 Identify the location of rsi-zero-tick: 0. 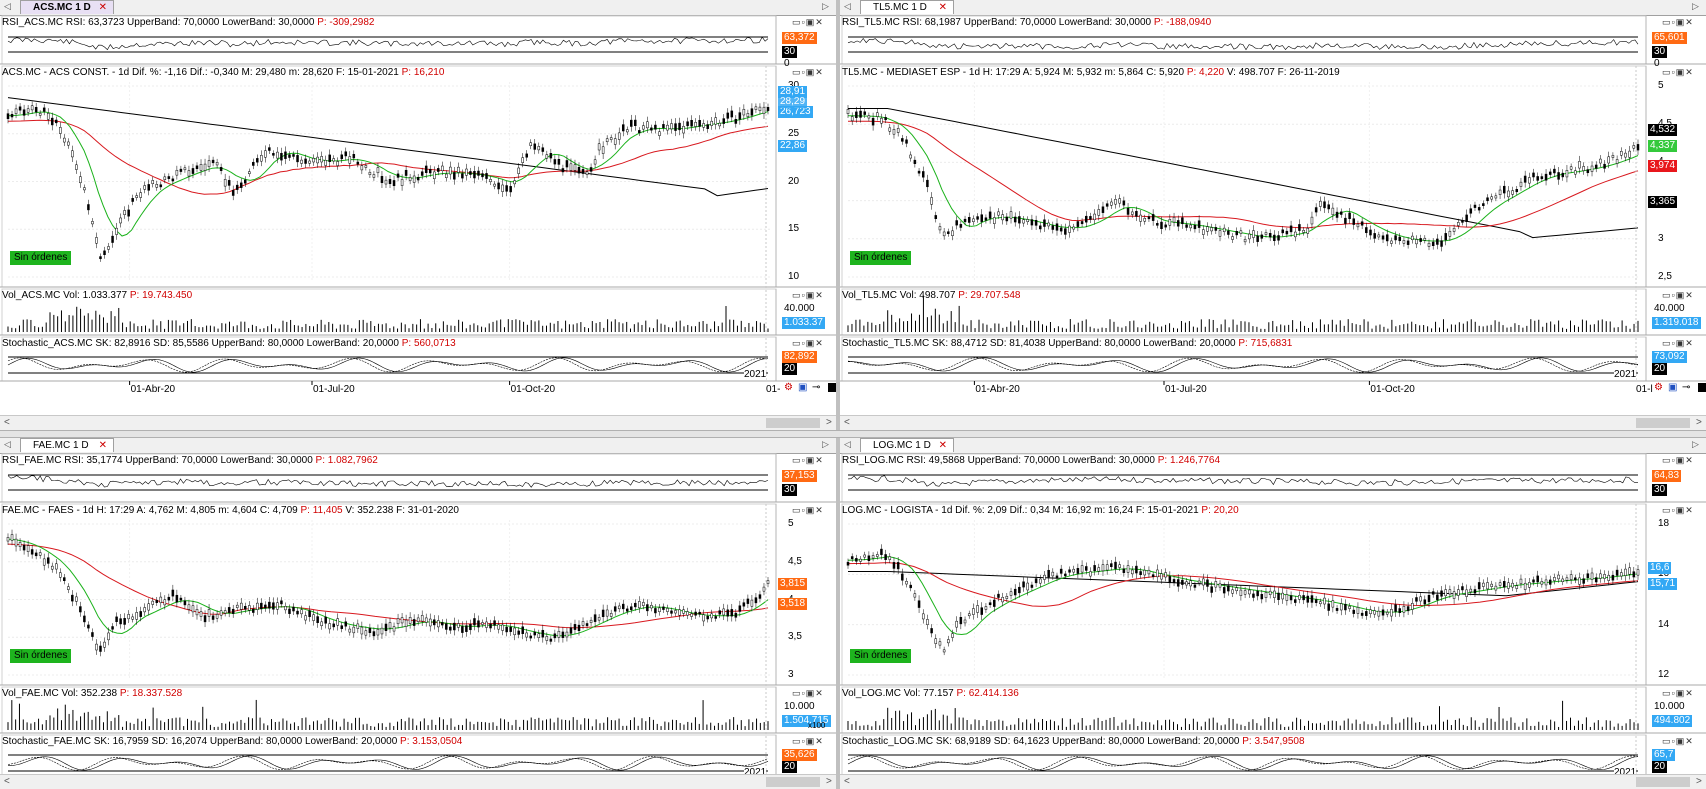
(1657, 63).